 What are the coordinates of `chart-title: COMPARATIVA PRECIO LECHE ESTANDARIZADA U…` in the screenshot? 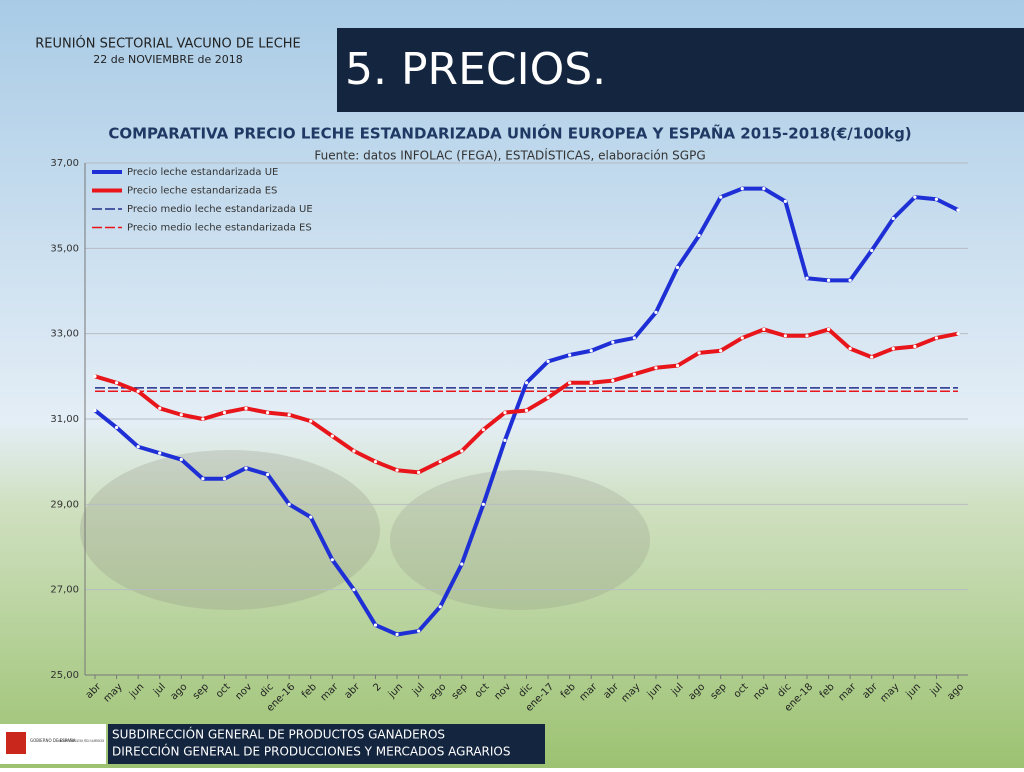 It's located at (509, 133).